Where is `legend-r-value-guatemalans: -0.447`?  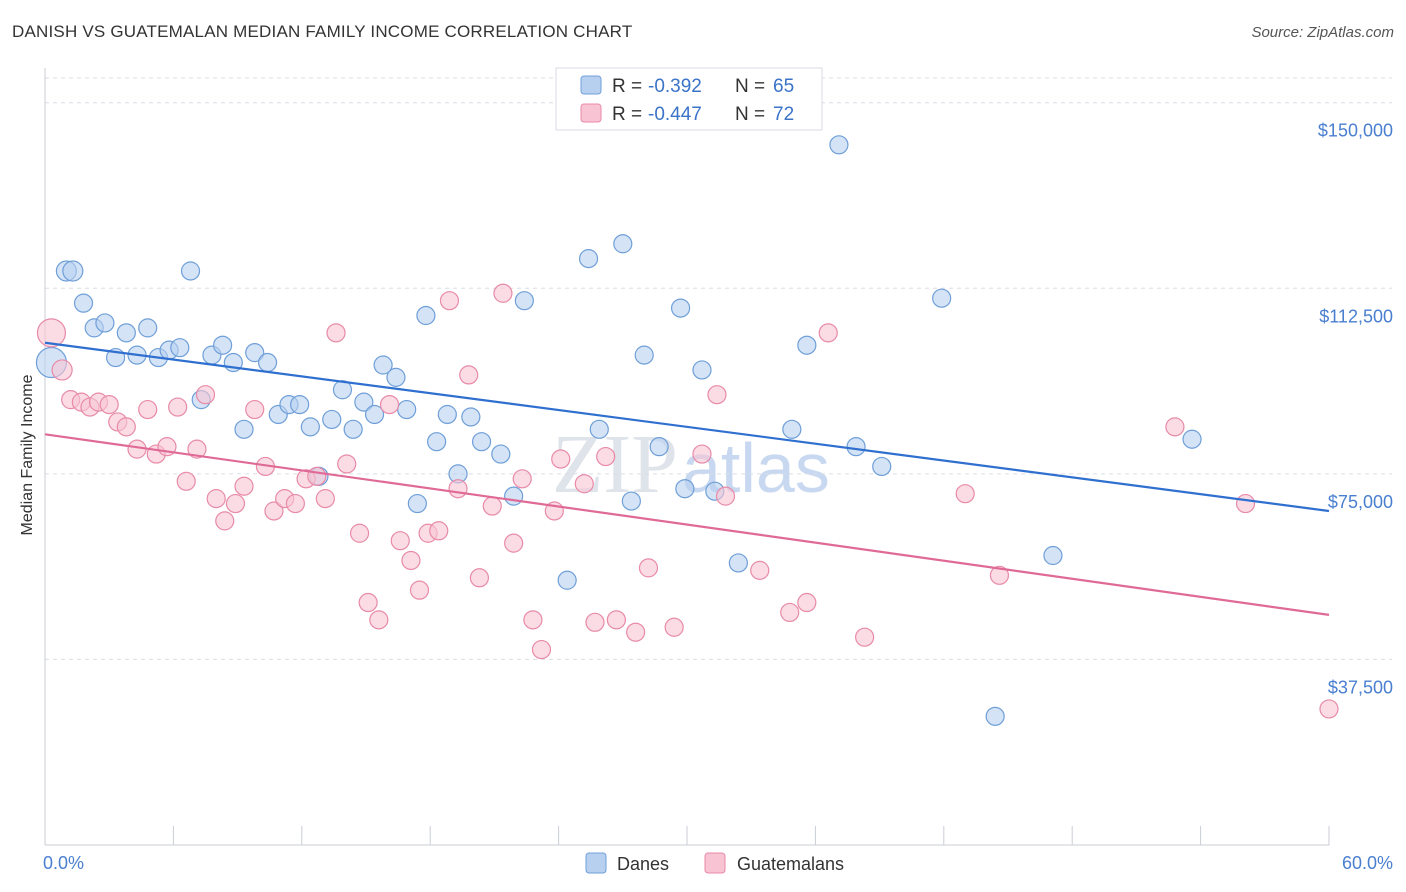 legend-r-value-guatemalans: -0.447 is located at coordinates (675, 114).